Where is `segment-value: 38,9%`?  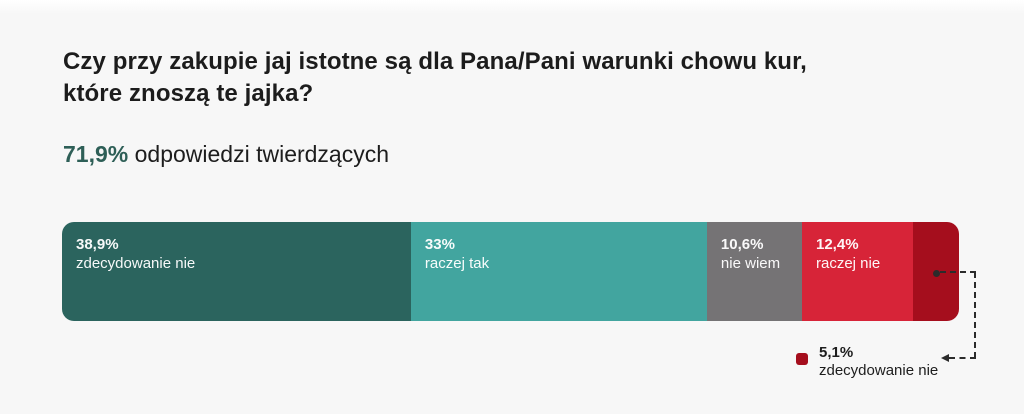 segment-value: 38,9% is located at coordinates (97, 244).